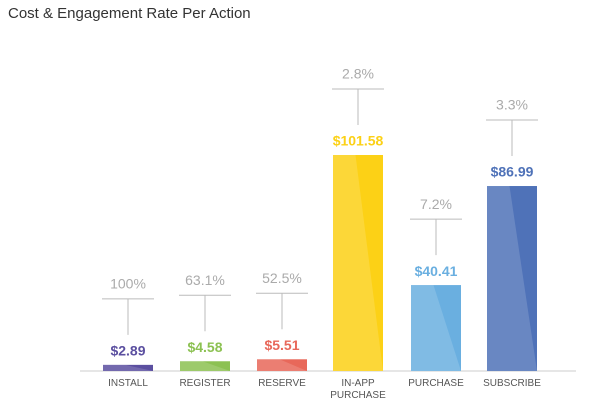 The width and height of the screenshot is (589, 408). Describe the element at coordinates (512, 172) in the screenshot. I see `value-label: $86.99` at that location.